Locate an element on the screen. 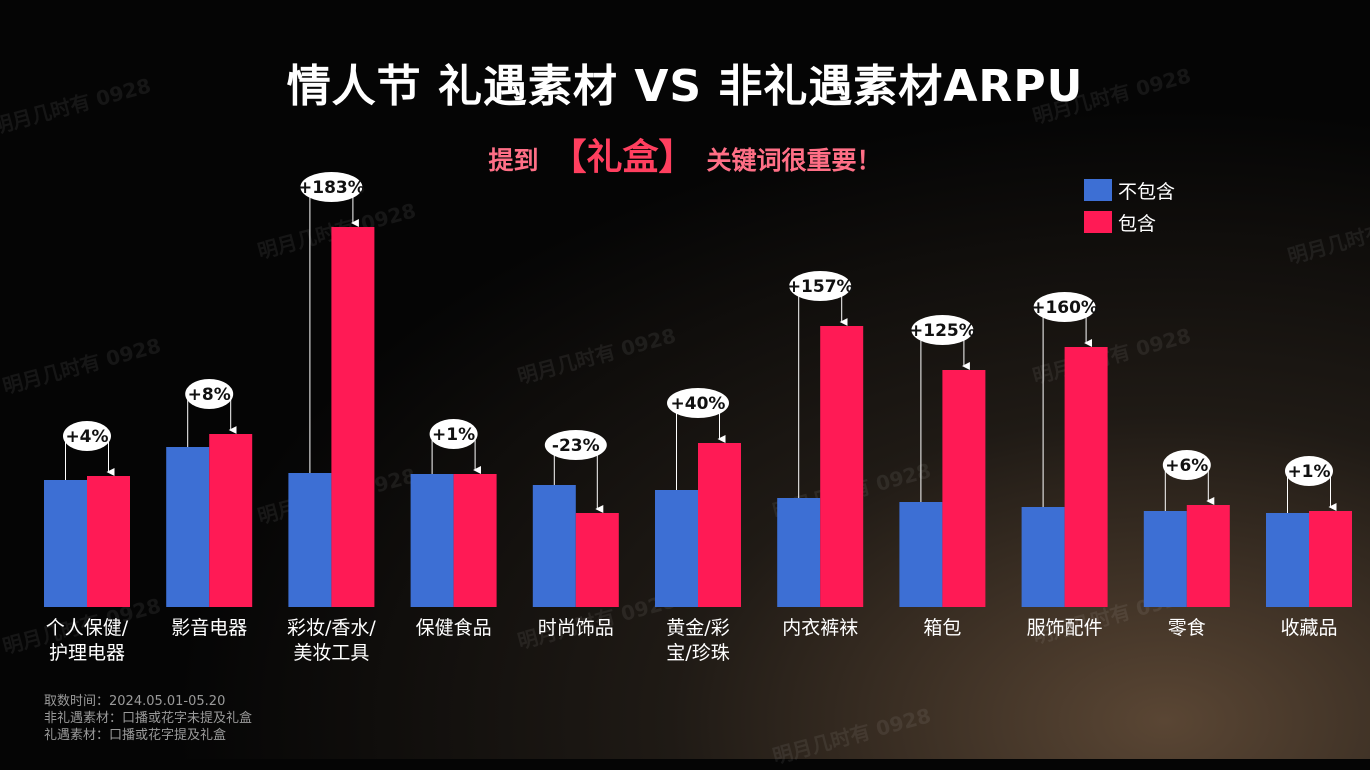  category-label: 黄金/彩 is located at coordinates (697, 628).